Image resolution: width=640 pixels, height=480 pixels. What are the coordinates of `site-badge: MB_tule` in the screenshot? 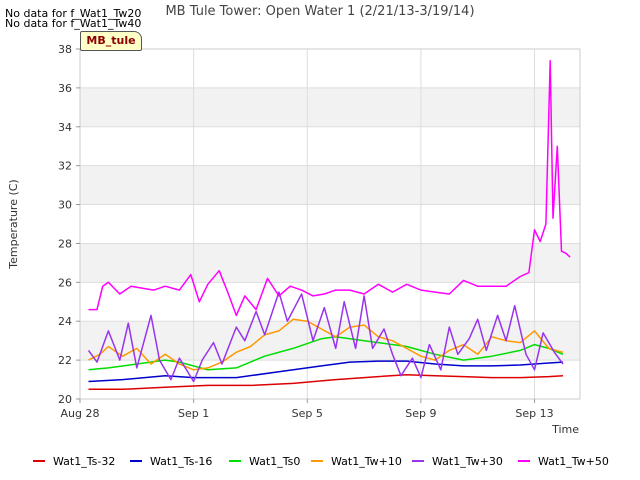 It's located at (111, 41).